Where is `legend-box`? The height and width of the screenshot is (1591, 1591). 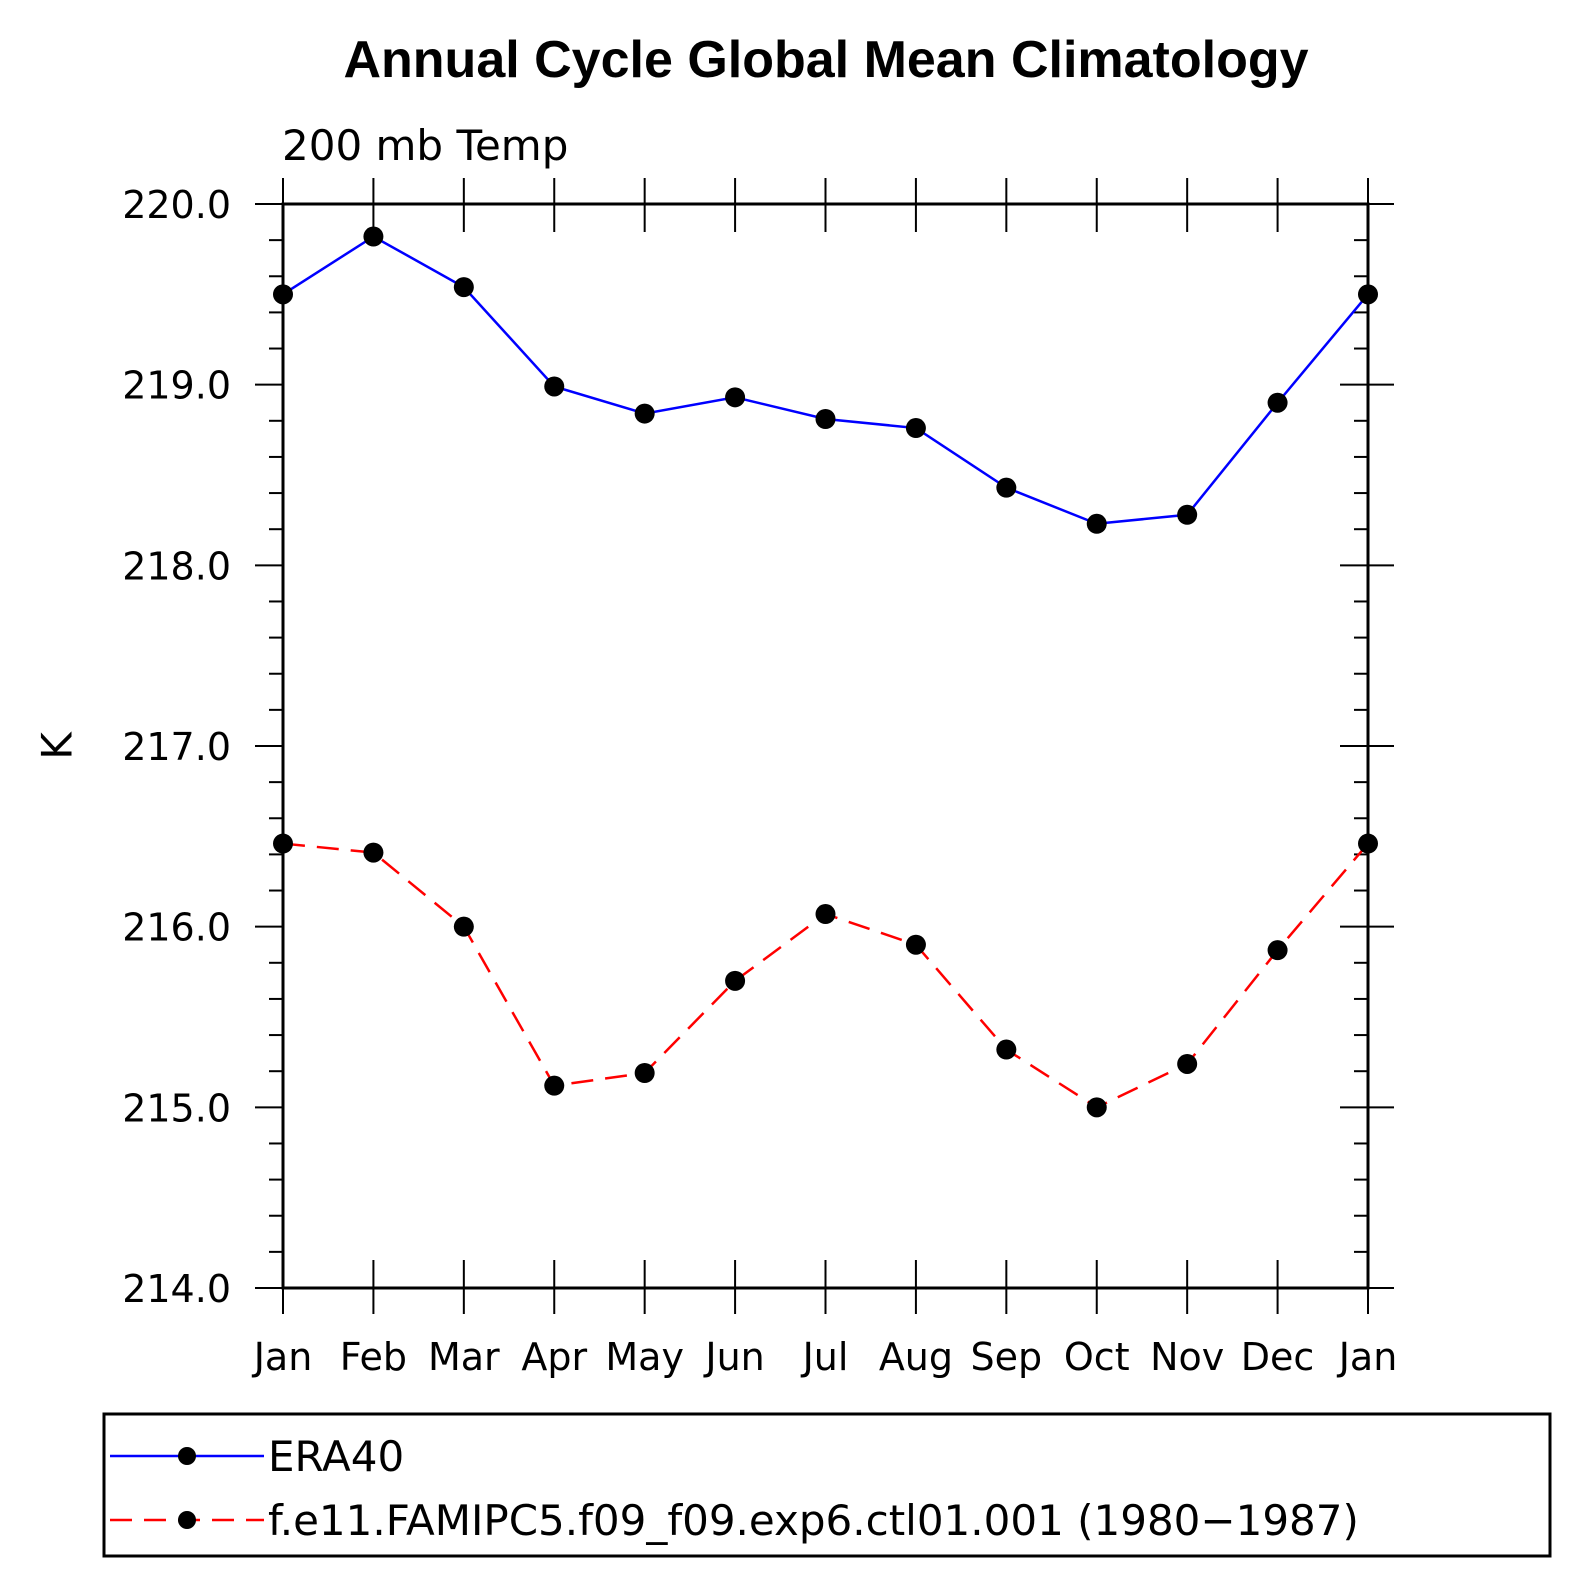 legend-box is located at coordinates (827, 1485).